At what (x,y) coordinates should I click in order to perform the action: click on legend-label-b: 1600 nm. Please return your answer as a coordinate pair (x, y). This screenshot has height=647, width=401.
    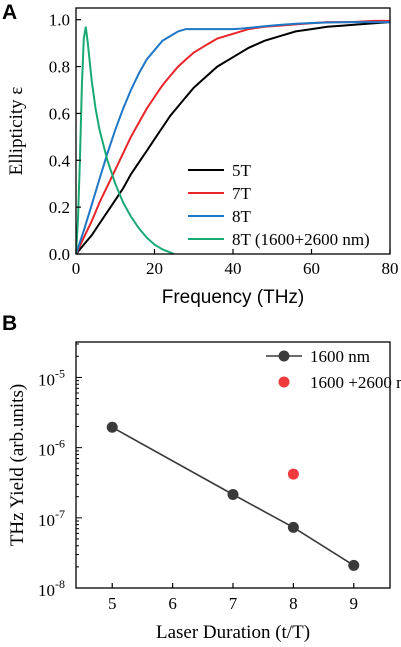
    Looking at the image, I should click on (340, 356).